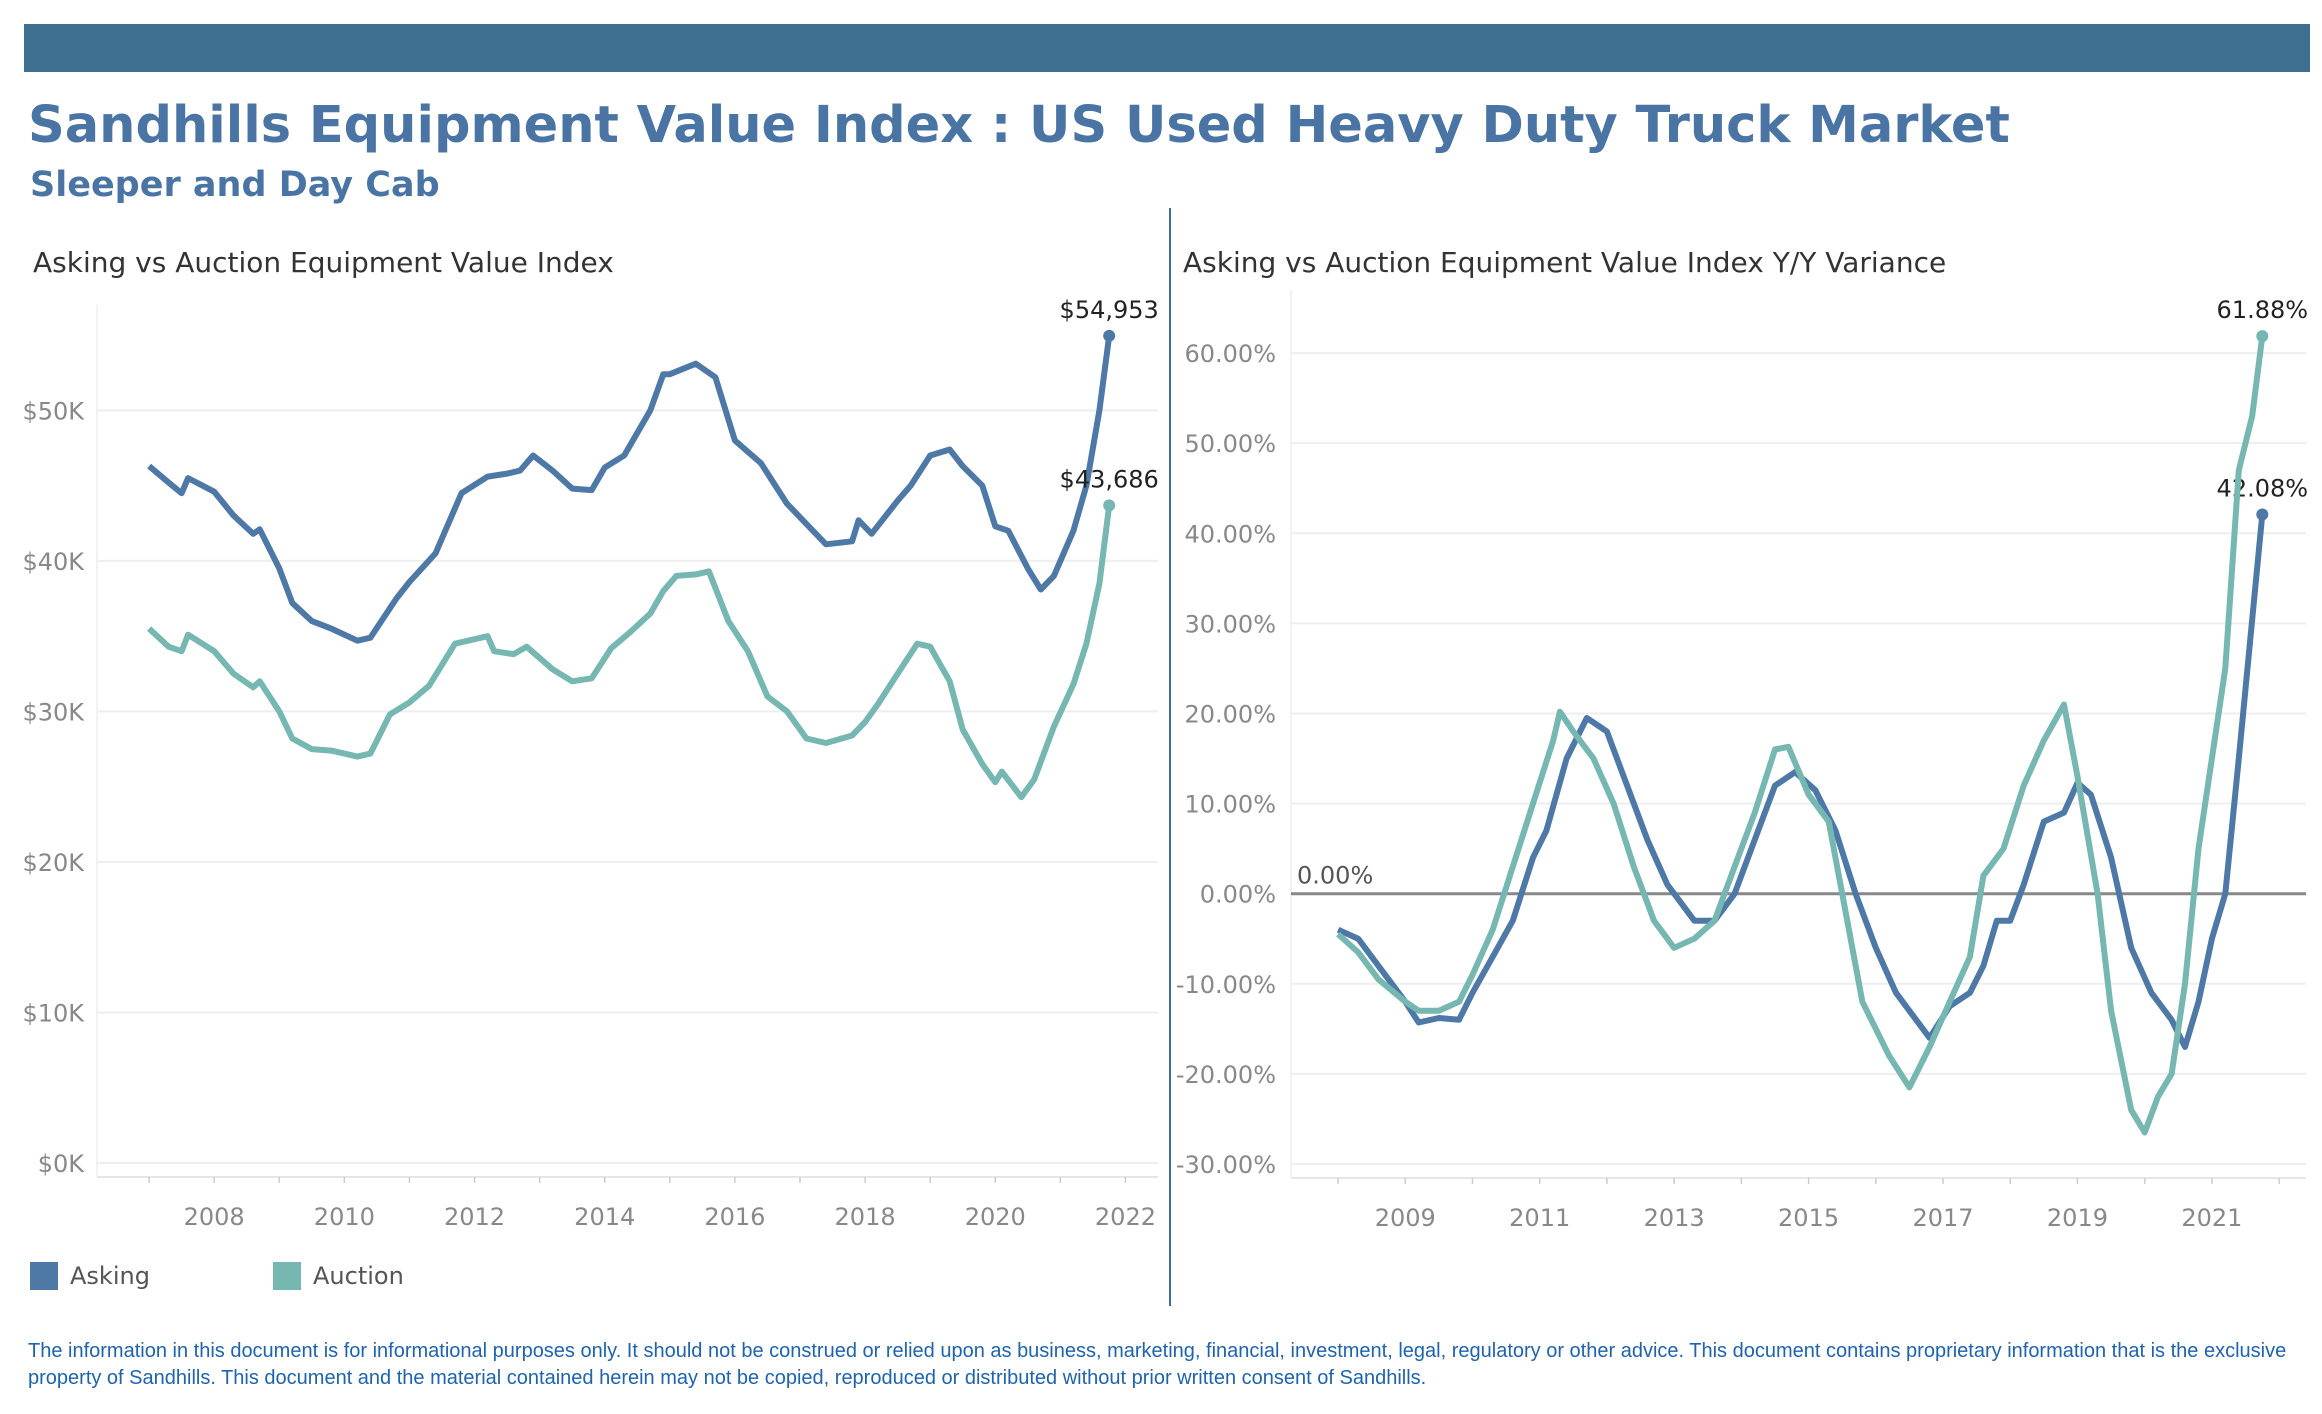 The height and width of the screenshot is (1414, 2322). What do you see at coordinates (1808, 1218) in the screenshot?
I see `x-tick-label: 2015` at bounding box center [1808, 1218].